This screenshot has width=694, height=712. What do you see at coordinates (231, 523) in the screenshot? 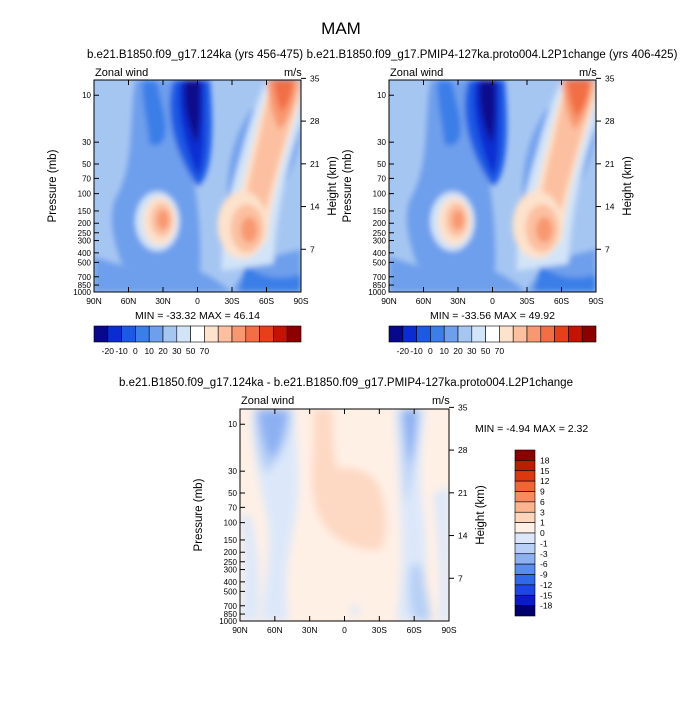
I see `panel-3-ytick-label: 100` at bounding box center [231, 523].